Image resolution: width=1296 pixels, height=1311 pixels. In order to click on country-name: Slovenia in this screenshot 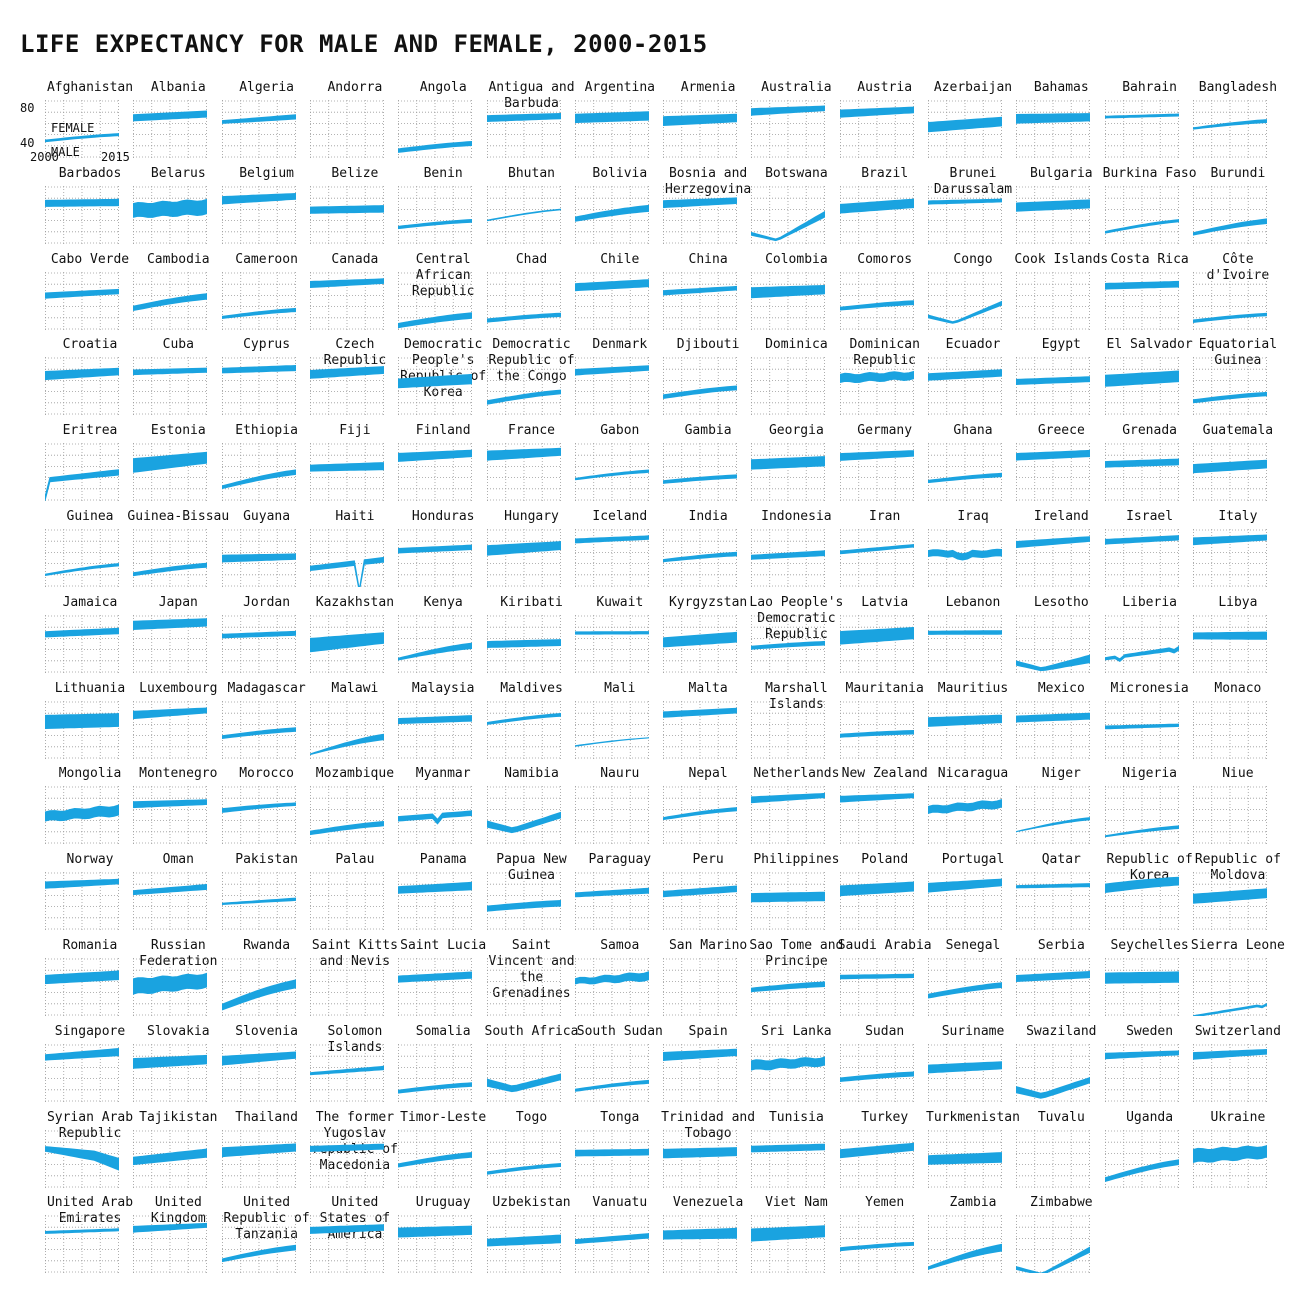, I will do `click(266, 1031)`.